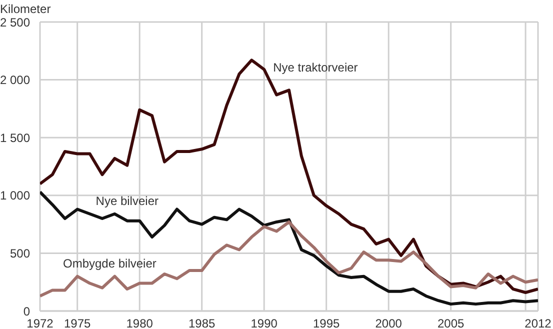 The width and height of the screenshot is (553, 329). I want to click on x-tick-label: 1972, so click(40, 322).